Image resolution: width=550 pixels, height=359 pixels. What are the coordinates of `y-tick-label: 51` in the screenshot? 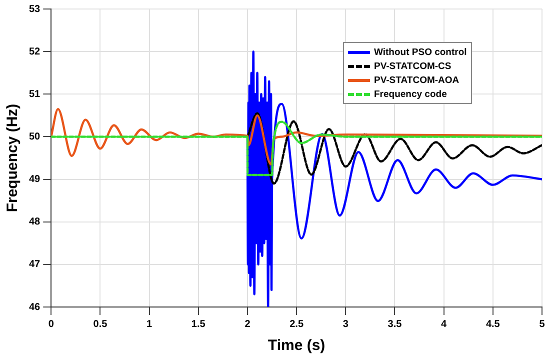 It's located at (35, 94).